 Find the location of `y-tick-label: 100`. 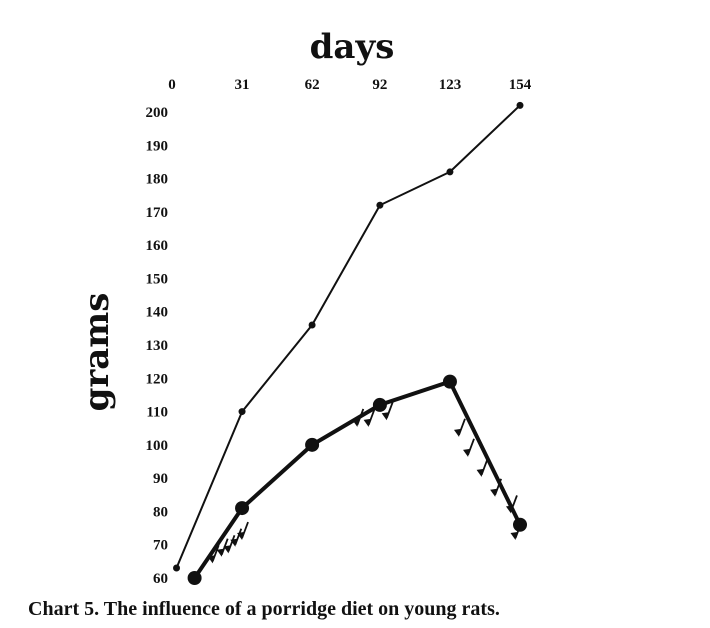

y-tick-label: 100 is located at coordinates (157, 446).